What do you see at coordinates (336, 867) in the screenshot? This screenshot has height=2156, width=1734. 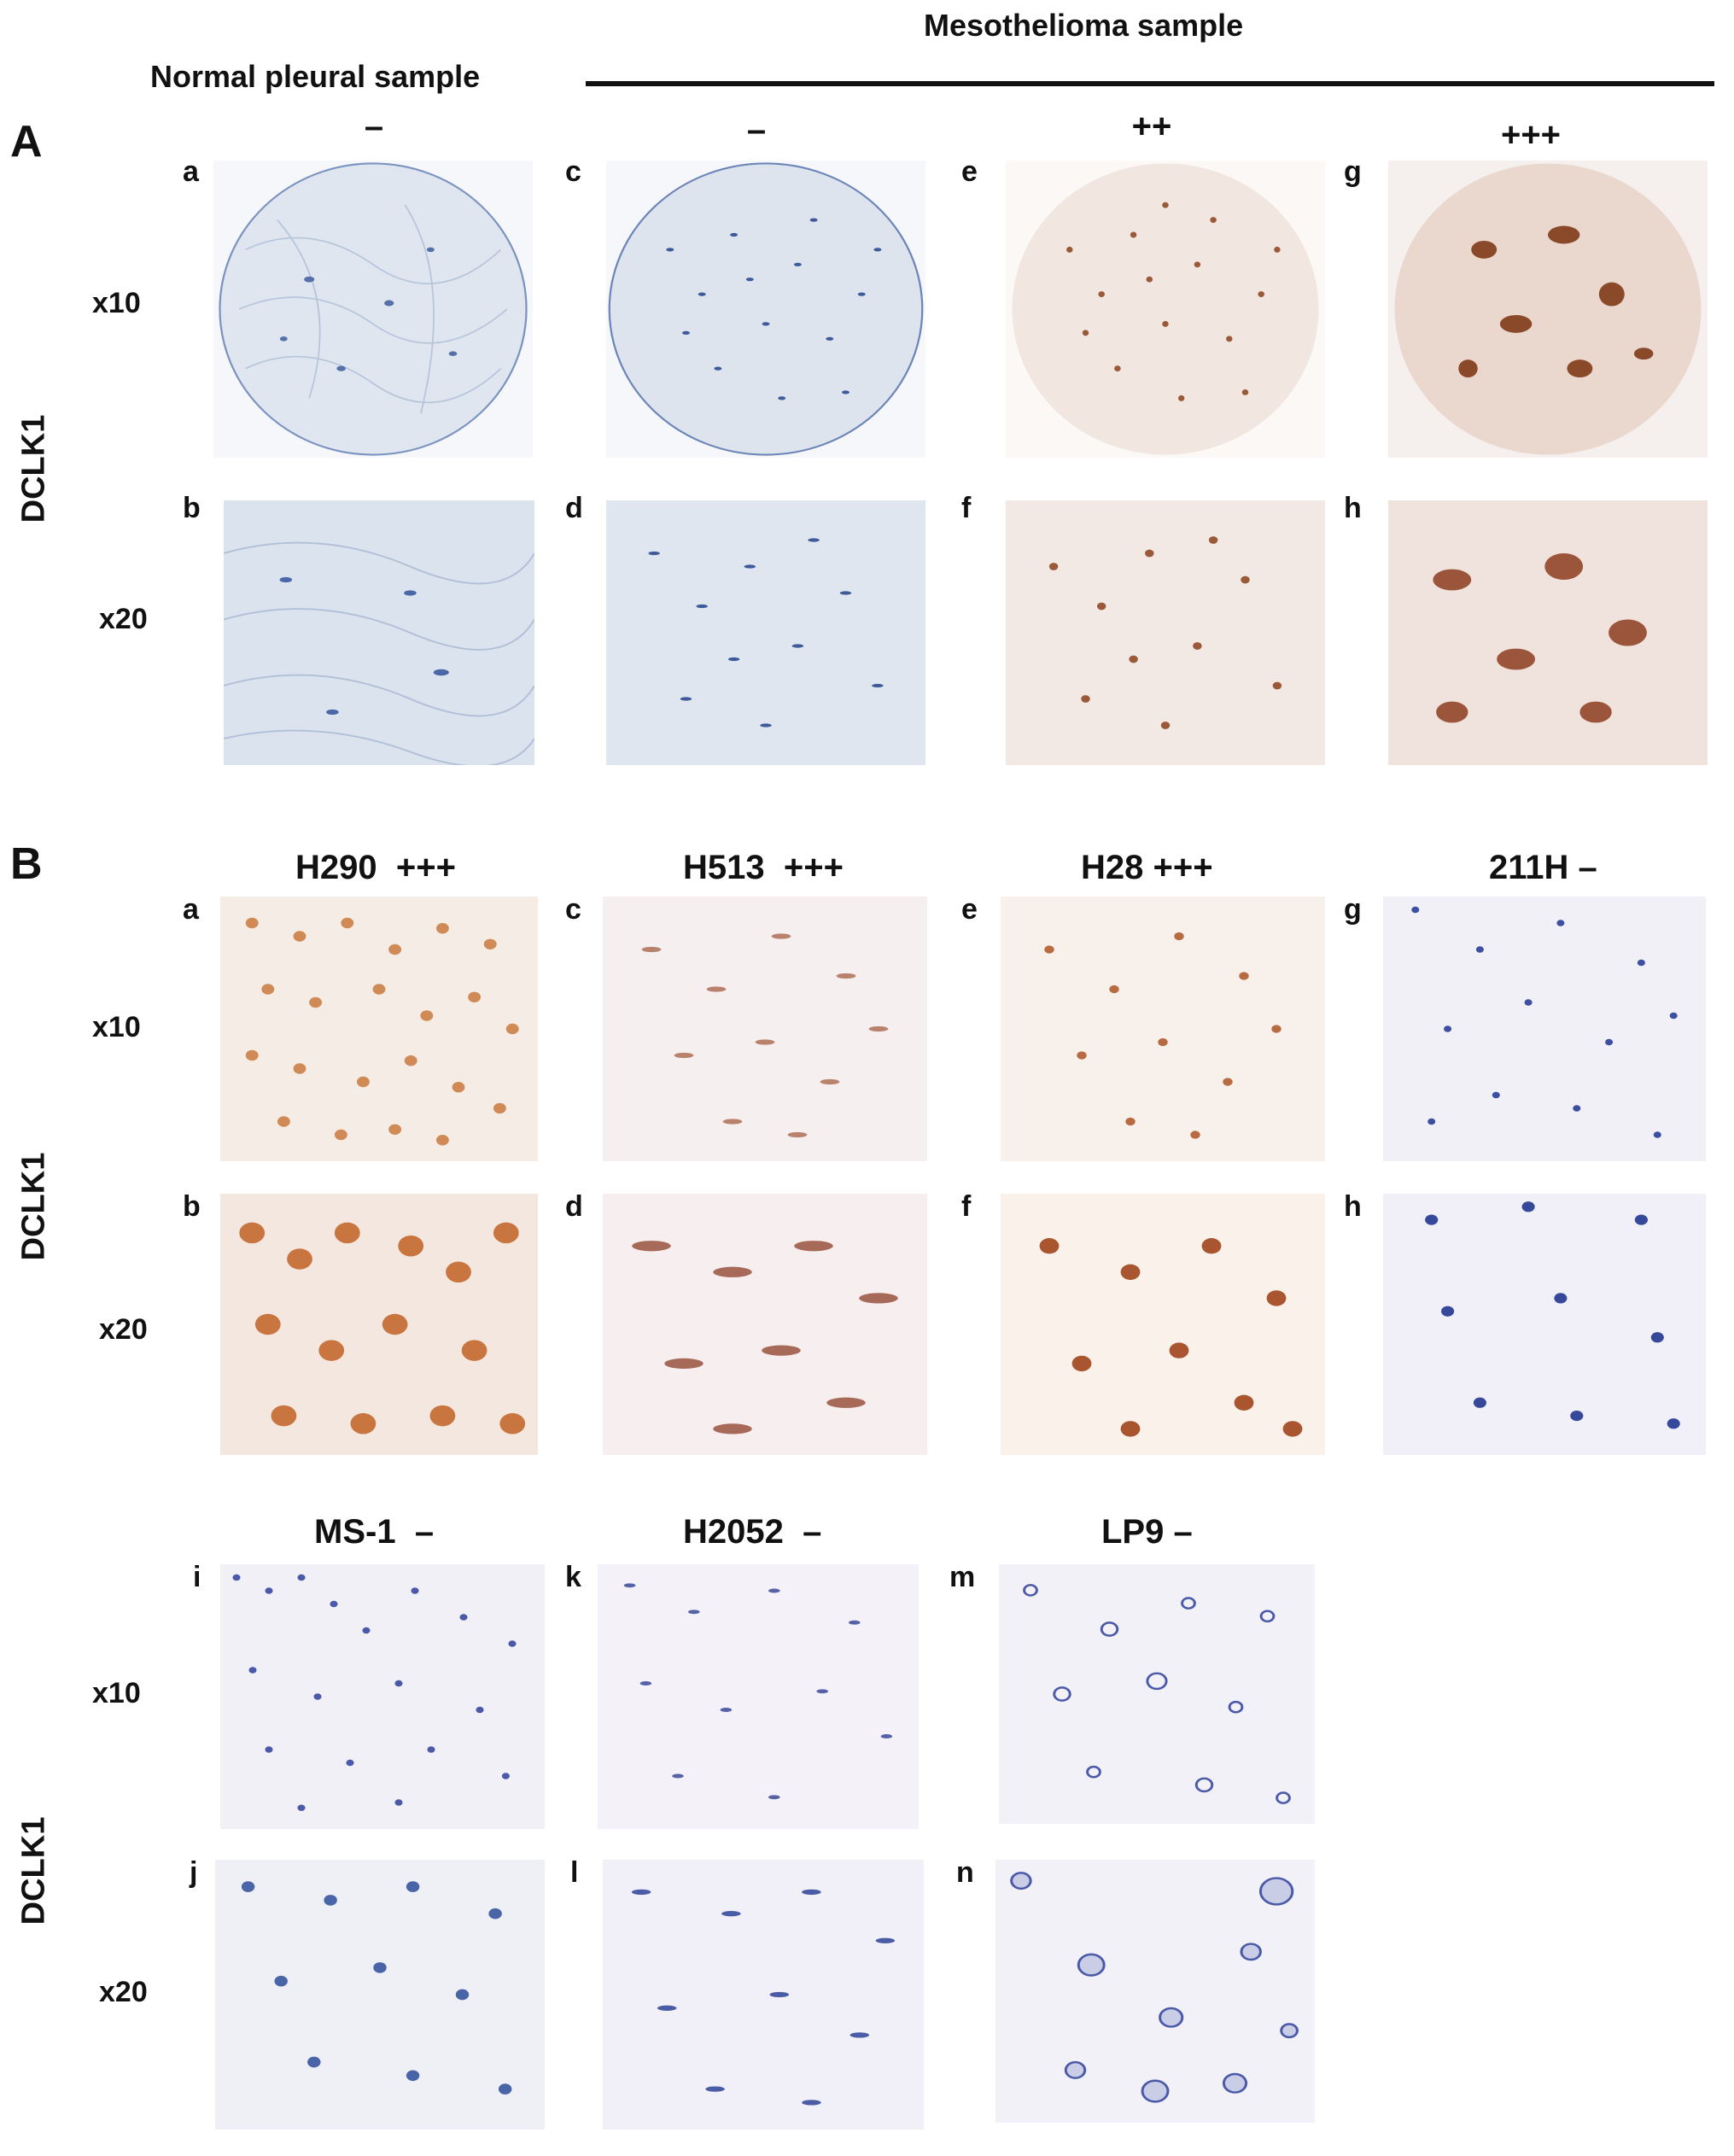 I see `cell-line-name: H290` at bounding box center [336, 867].